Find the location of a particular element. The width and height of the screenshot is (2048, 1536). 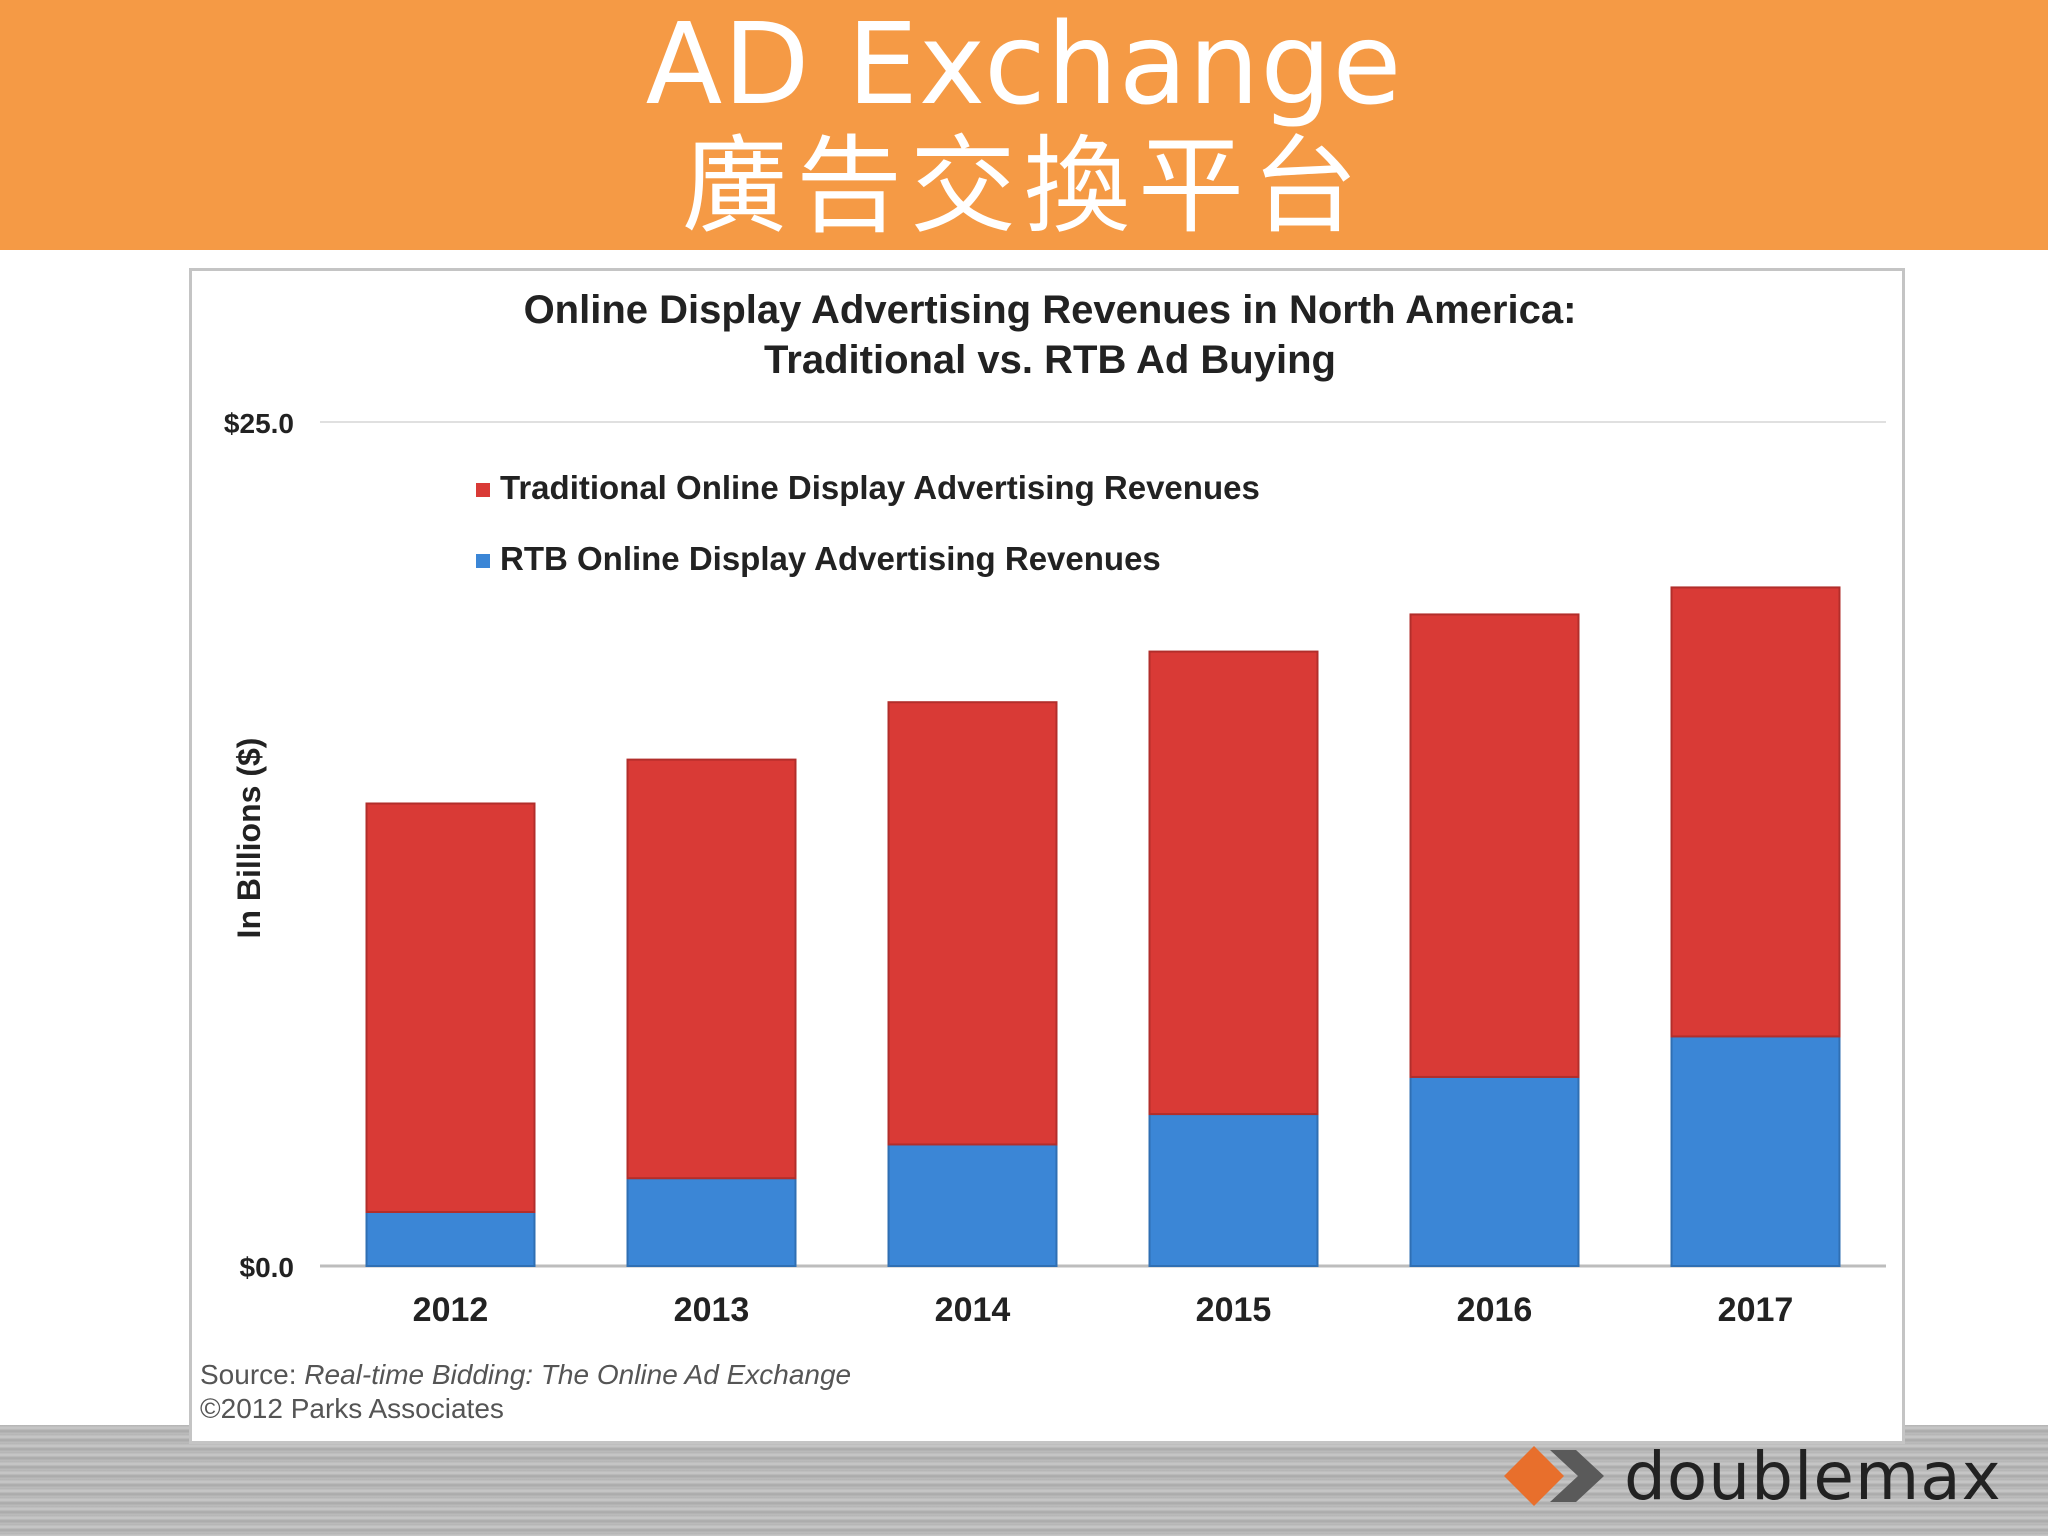

bar-rtb-2017 is located at coordinates (1755, 1151).